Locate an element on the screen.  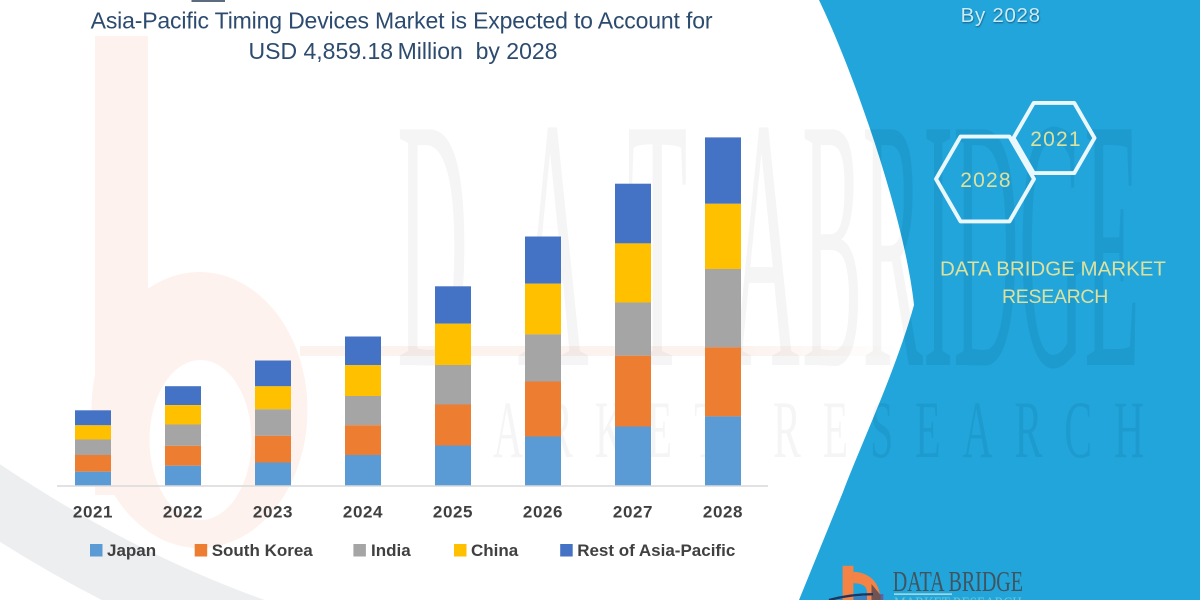
svg-text: 2023 is located at coordinates (273, 512).